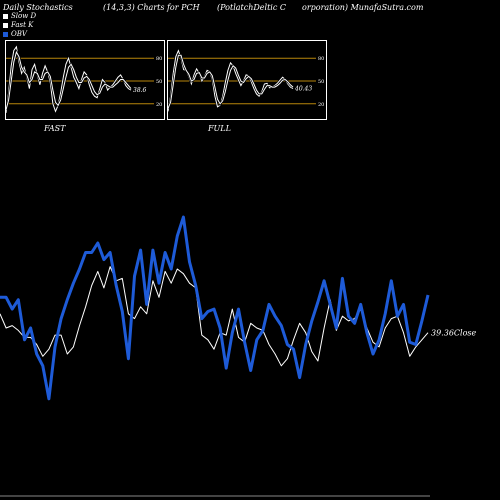 The image size is (500, 500). What do you see at coordinates (321, 82) in the screenshot?
I see `full-tick-50: 50` at bounding box center [321, 82].